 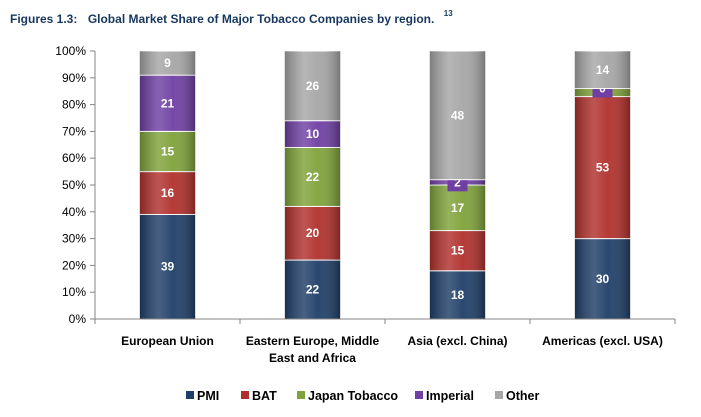 I want to click on legend-label: BAT, so click(x=264, y=396).